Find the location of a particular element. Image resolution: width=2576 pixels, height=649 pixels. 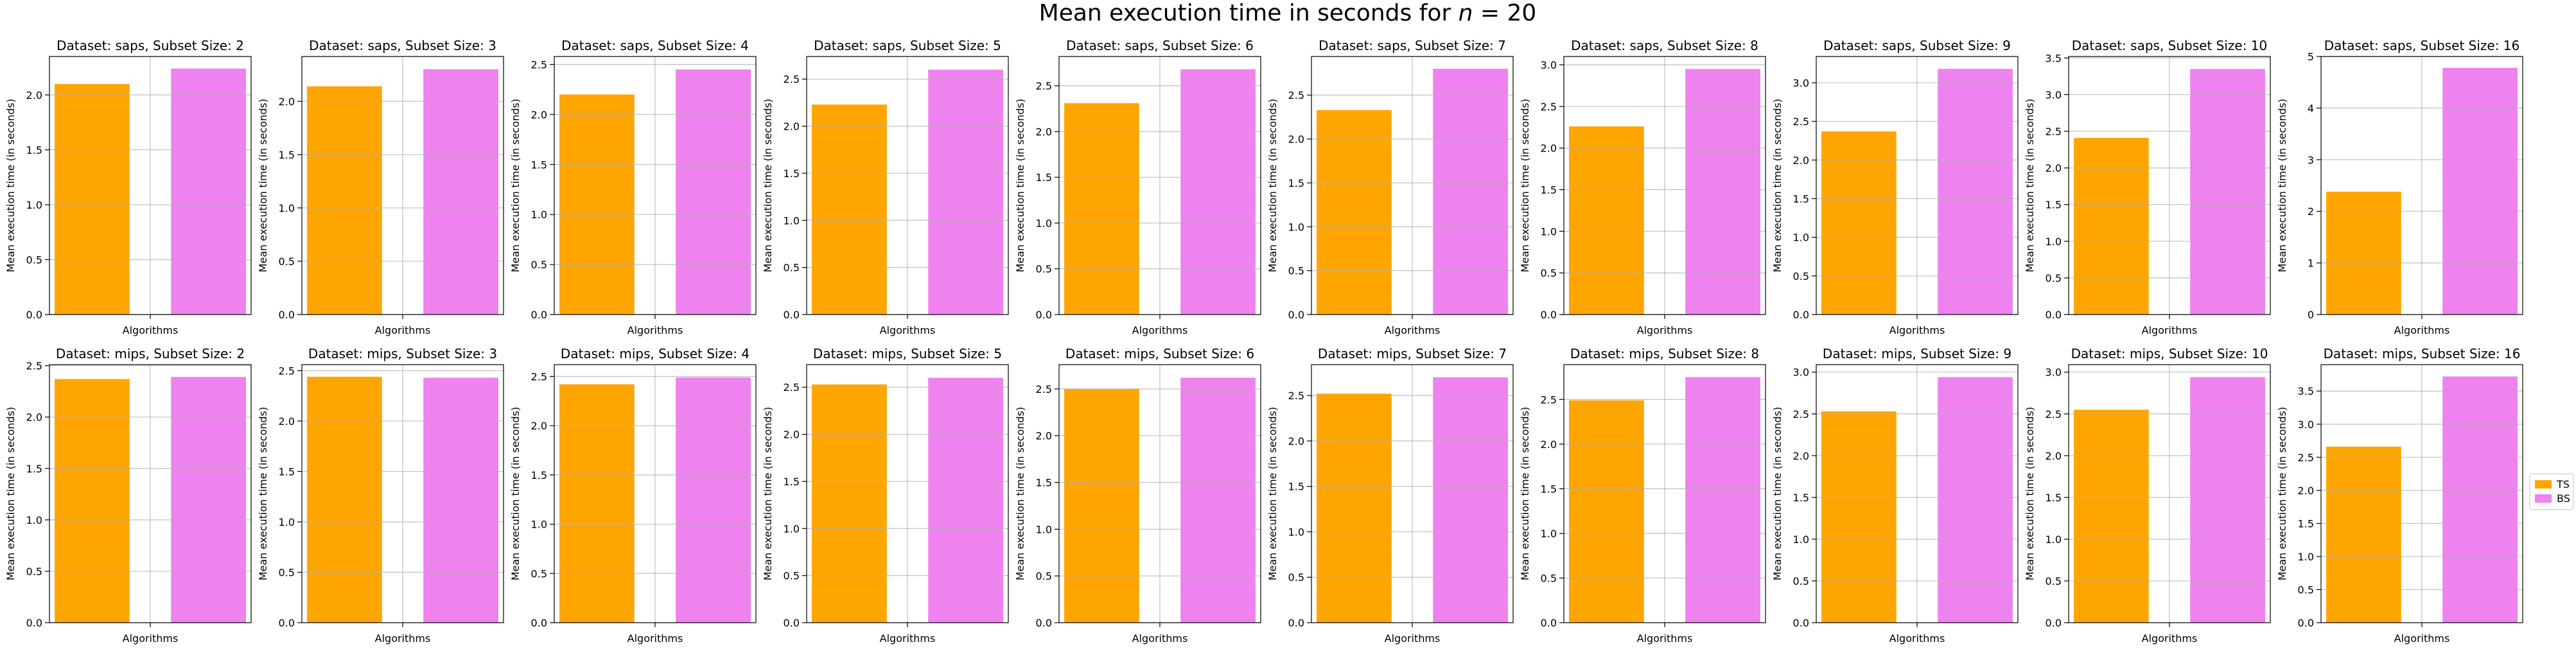

subplot-title: Dataset: mips, Subset Size: 2 is located at coordinates (150, 353).